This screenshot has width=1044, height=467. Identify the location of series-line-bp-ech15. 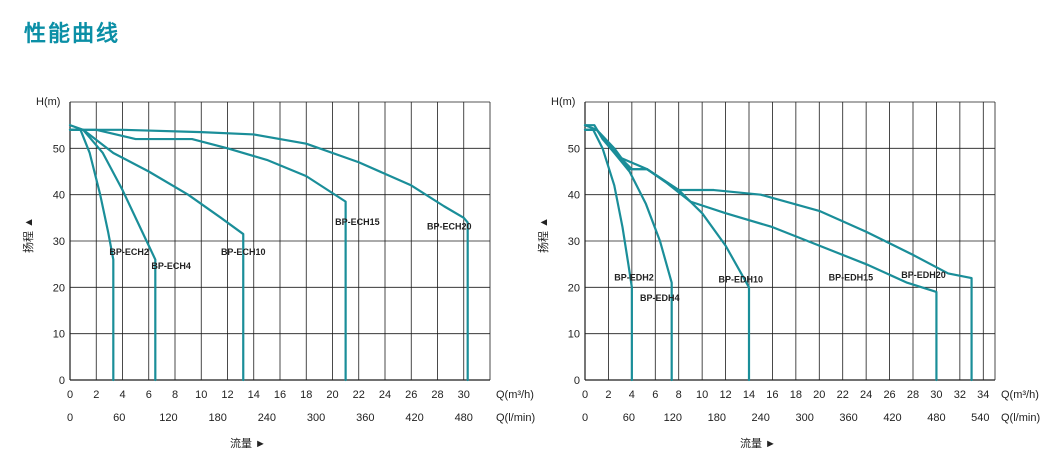
(207, 255).